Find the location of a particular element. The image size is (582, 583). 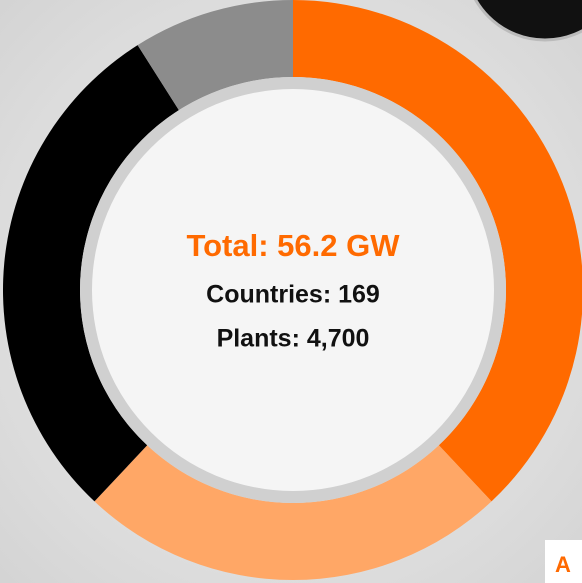

corner-panel is located at coordinates (563, 561).